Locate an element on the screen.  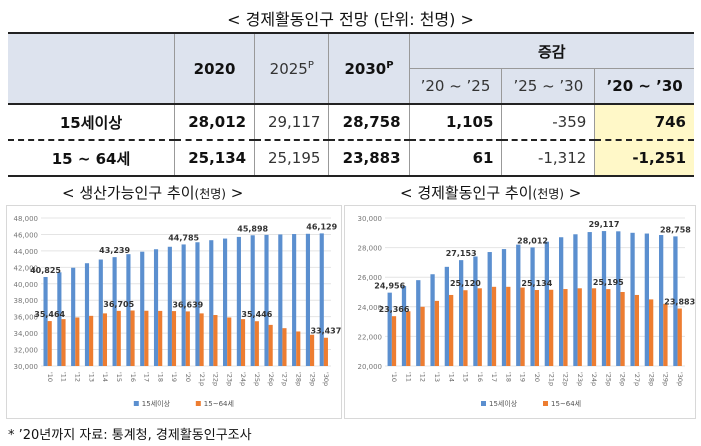
header-change-25-30: ’25 ~ ’30 is located at coordinates (548, 86).